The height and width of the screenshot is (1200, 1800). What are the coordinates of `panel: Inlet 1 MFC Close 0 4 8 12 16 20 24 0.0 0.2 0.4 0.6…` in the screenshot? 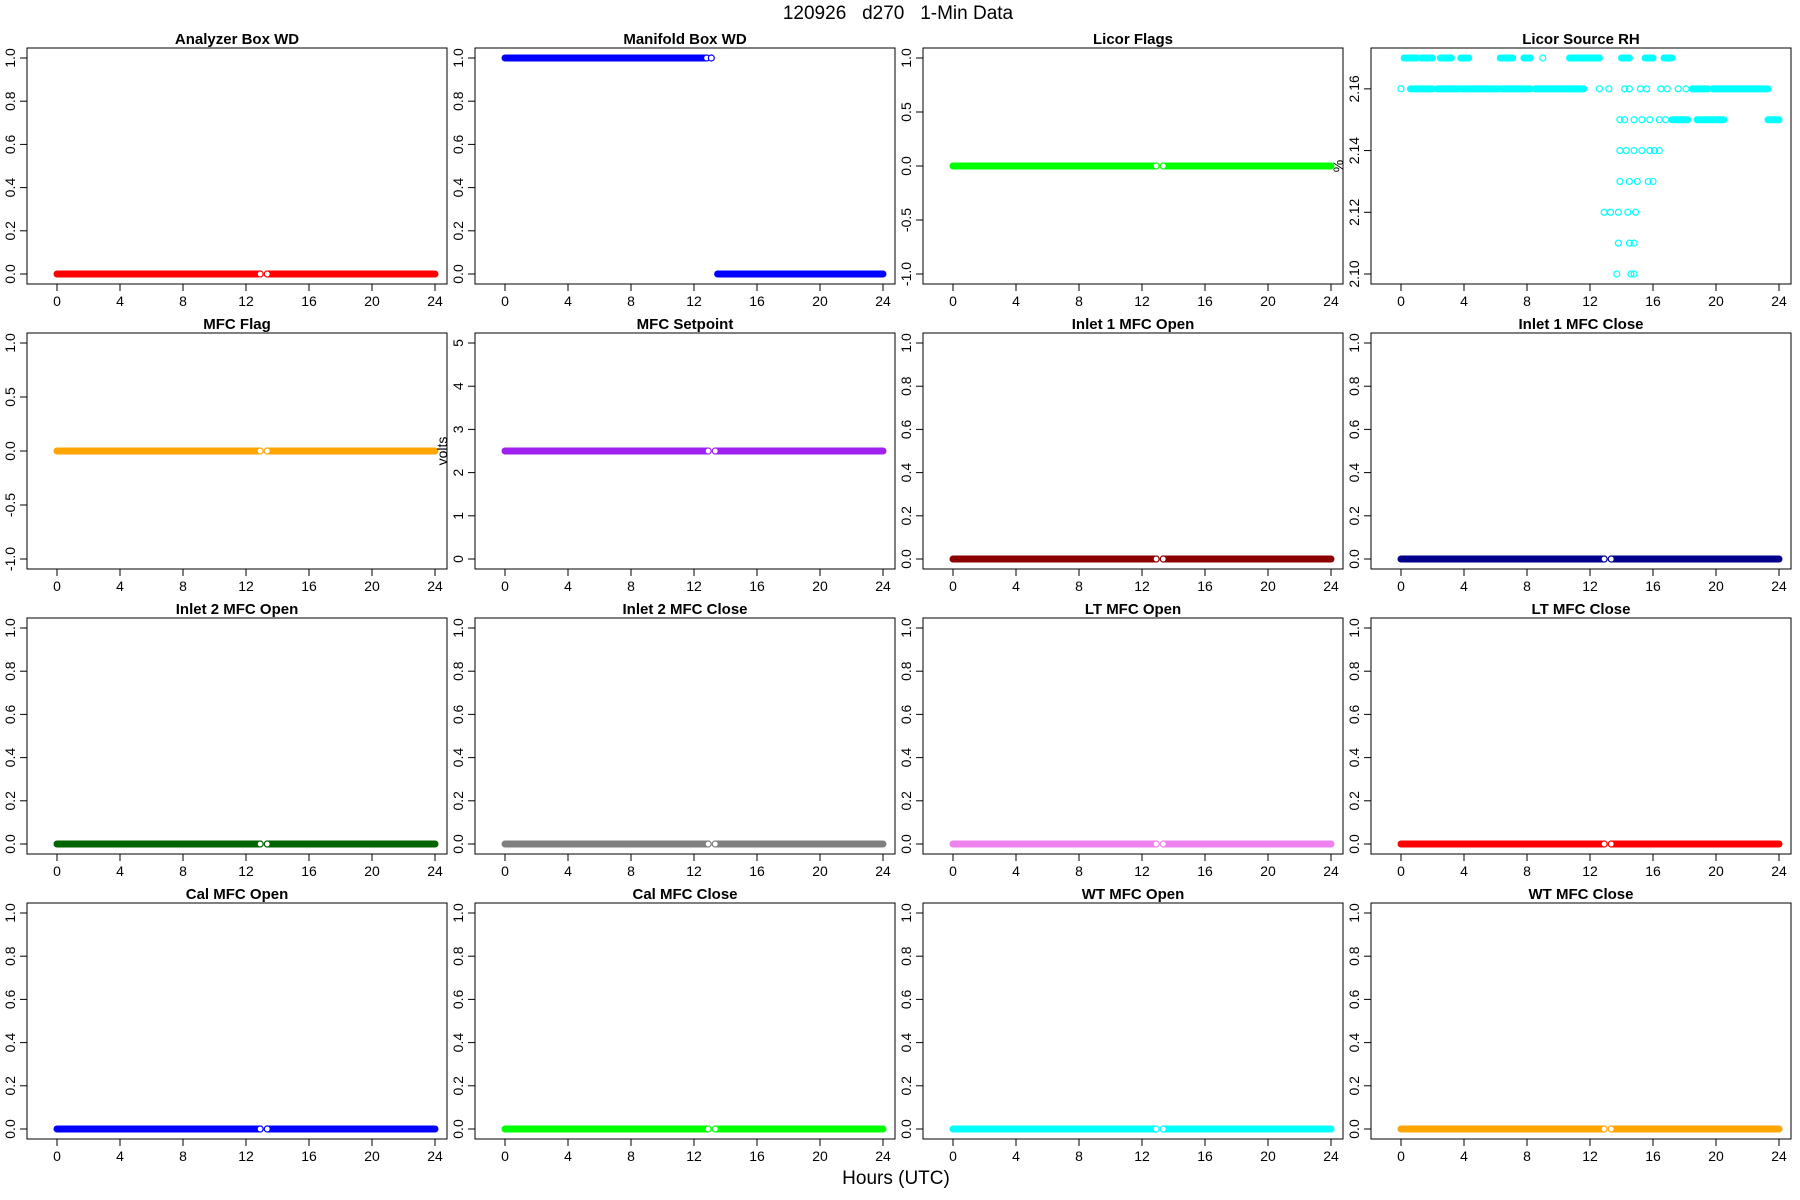 It's located at (1569, 455).